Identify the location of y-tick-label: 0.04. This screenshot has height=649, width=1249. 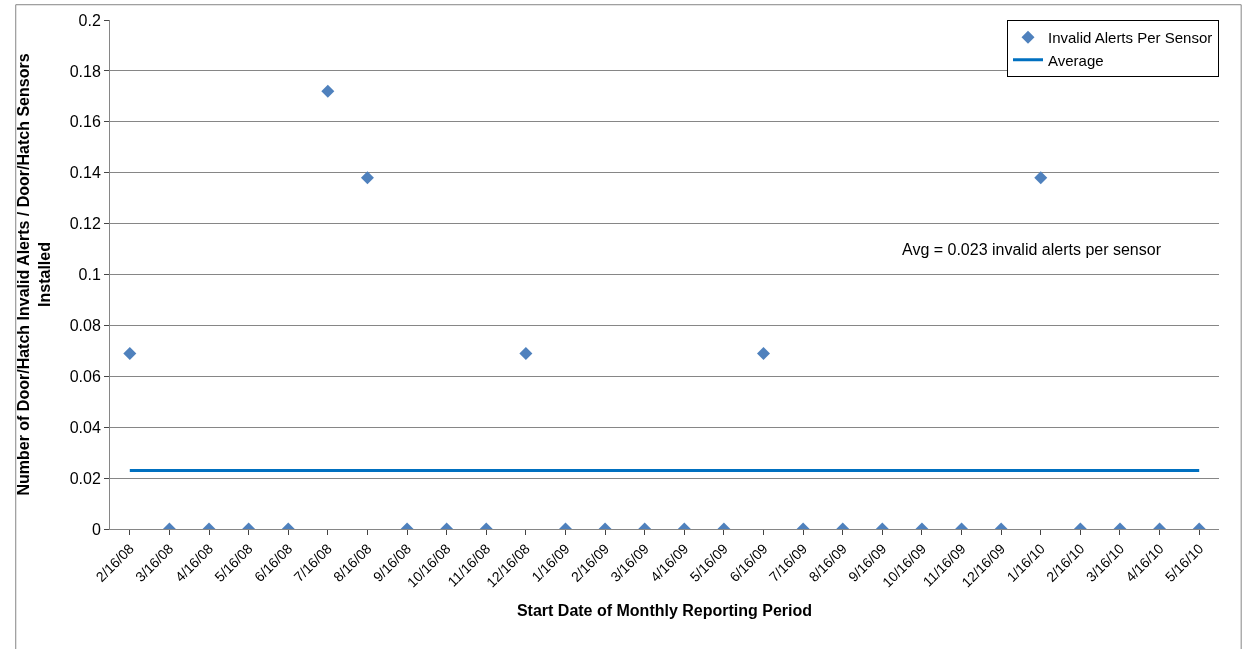
(85, 427).